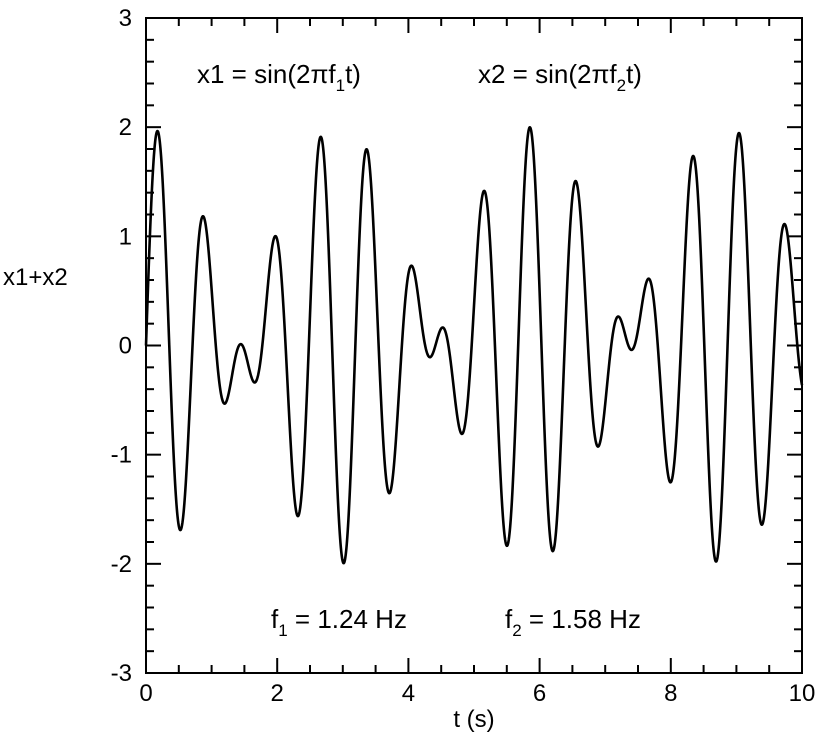 The width and height of the screenshot is (820, 737). What do you see at coordinates (353, 74) in the screenshot?
I see `annotation-eq1-tail: t)` at bounding box center [353, 74].